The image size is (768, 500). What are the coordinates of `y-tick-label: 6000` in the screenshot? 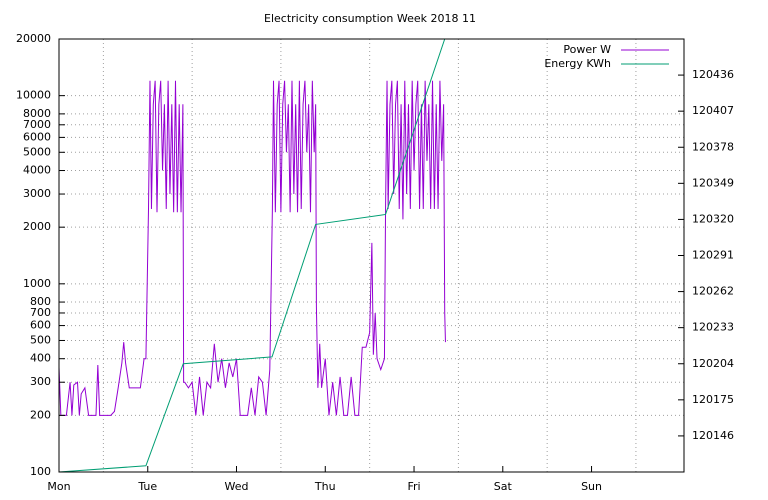 It's located at (37, 136).